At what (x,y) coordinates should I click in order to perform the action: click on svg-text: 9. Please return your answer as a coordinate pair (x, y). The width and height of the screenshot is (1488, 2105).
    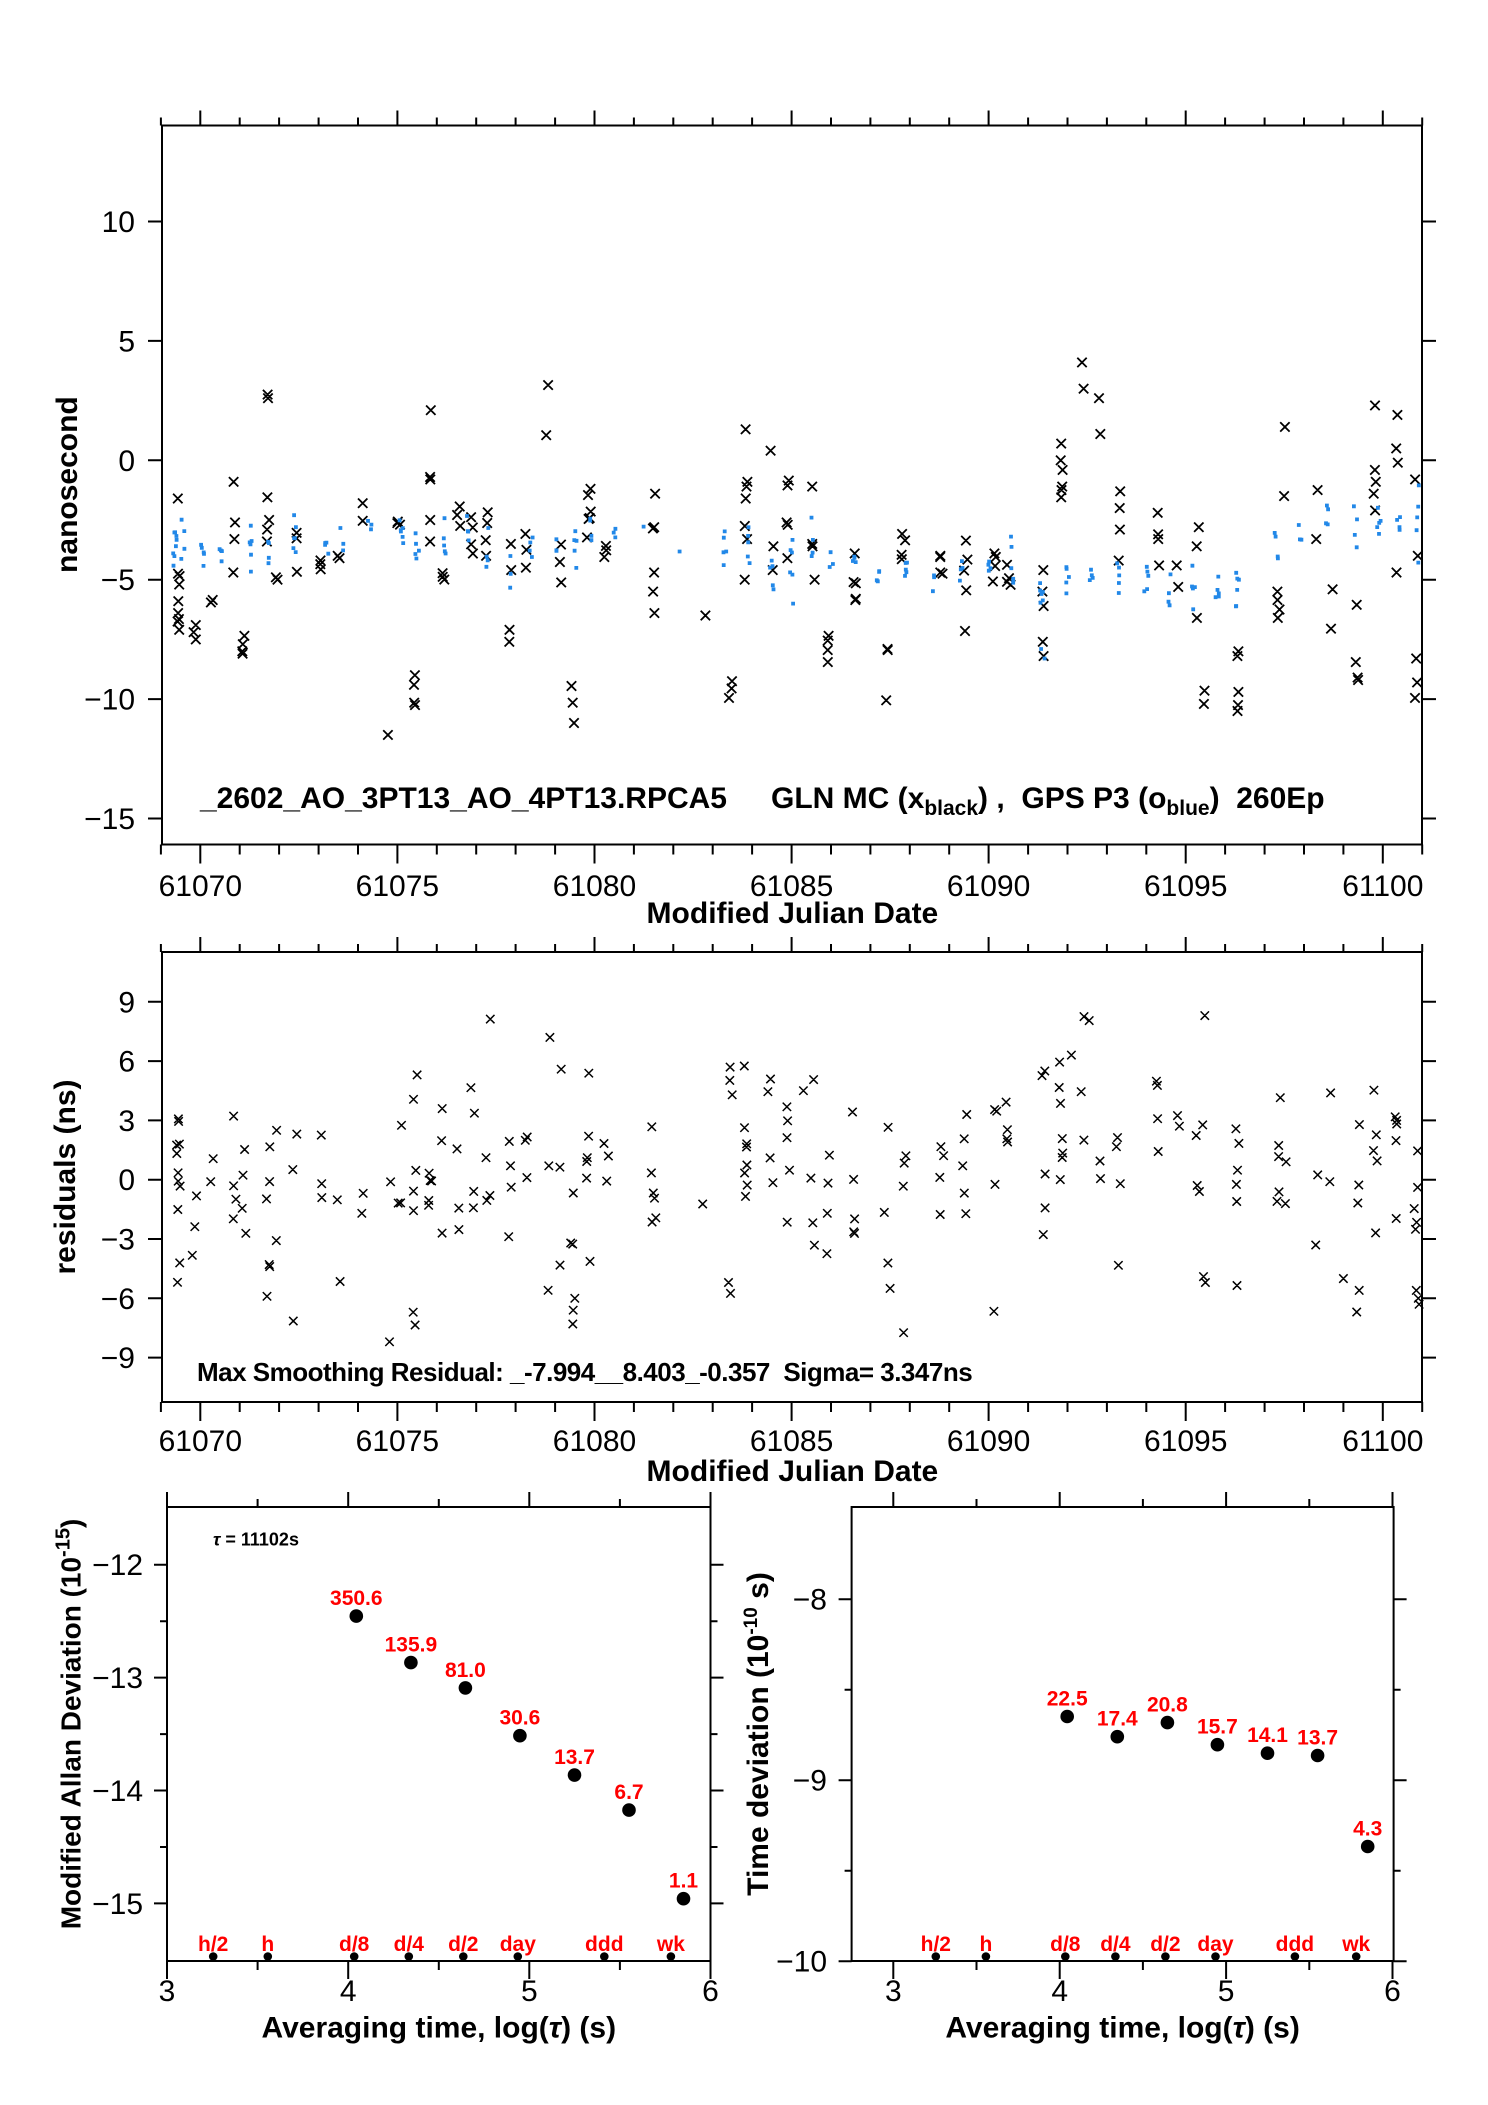
    Looking at the image, I should click on (126, 1002).